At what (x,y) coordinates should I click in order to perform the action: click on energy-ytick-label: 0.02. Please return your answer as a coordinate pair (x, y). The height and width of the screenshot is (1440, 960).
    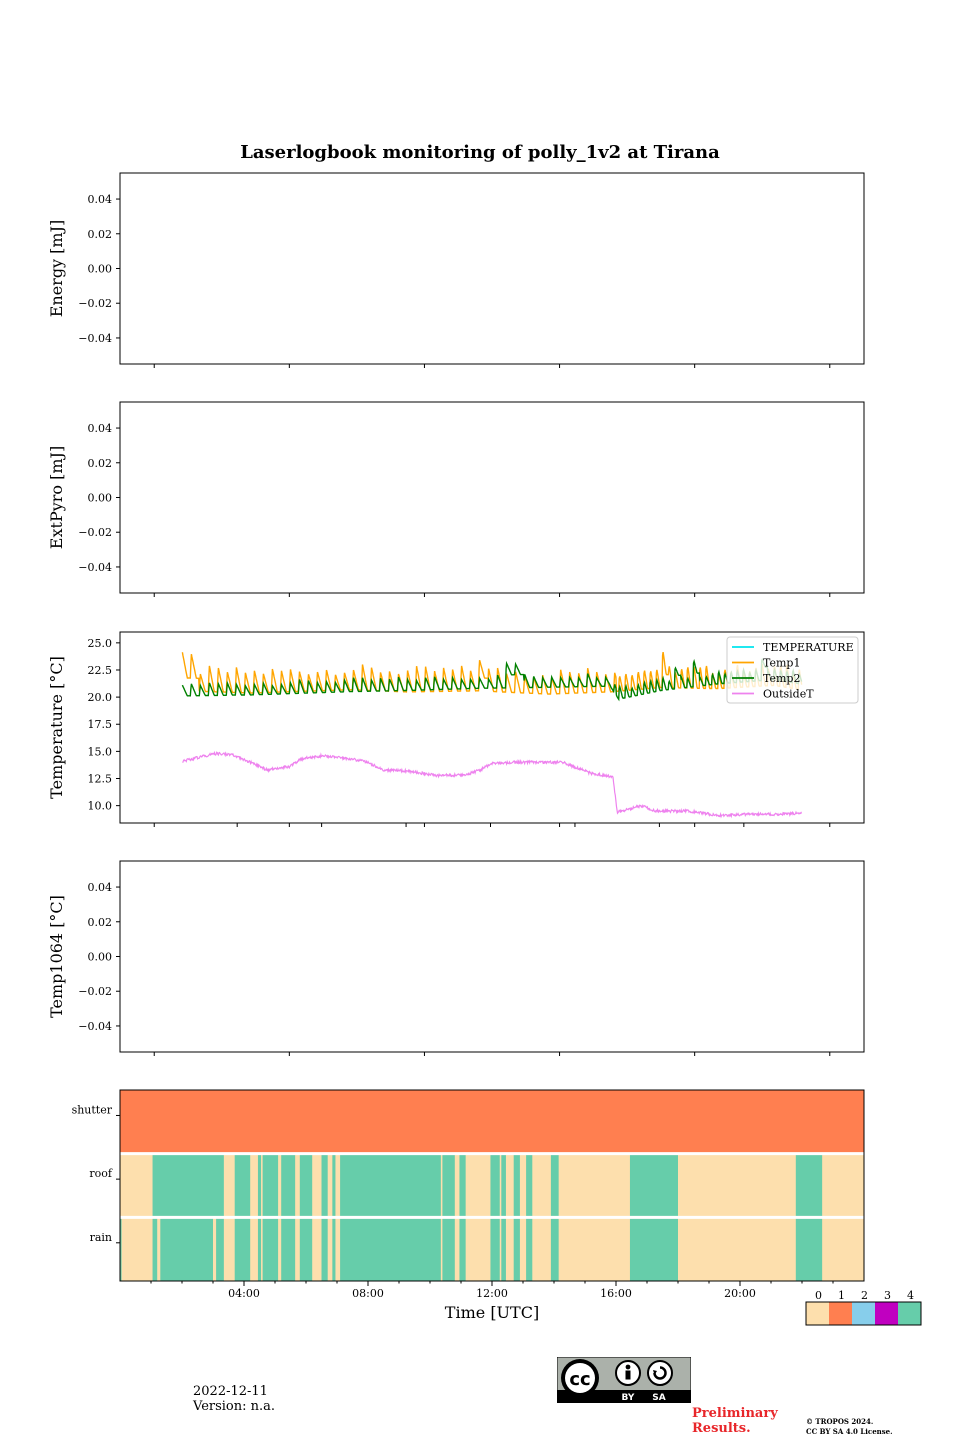
    Looking at the image, I should click on (100, 234).